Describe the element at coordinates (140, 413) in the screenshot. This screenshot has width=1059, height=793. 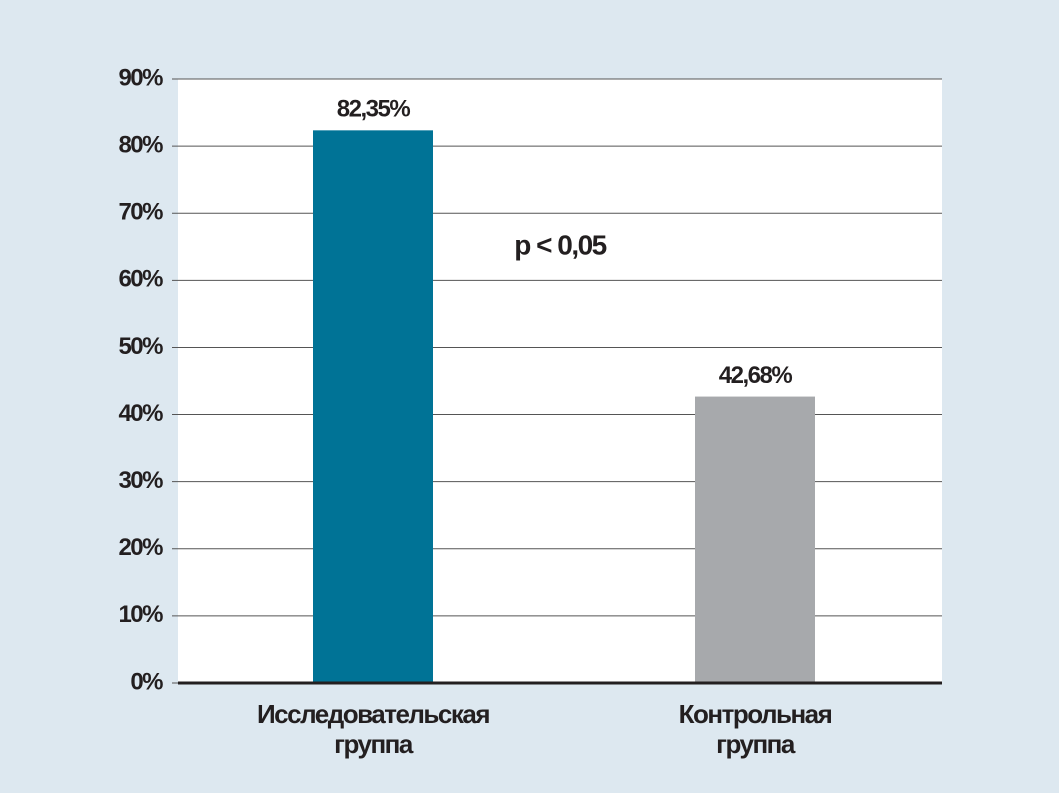
I see `y-tick-label: 40%` at that location.